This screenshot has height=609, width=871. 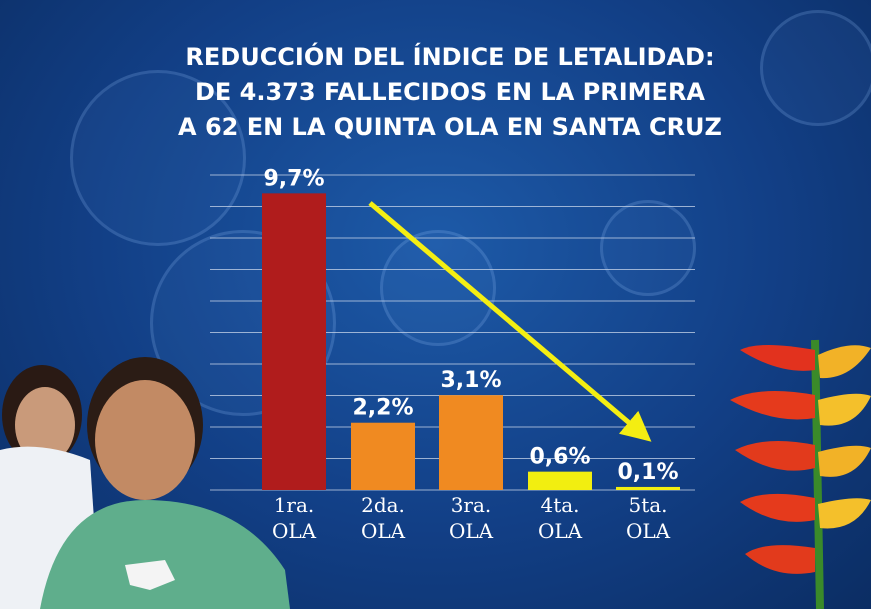 What do you see at coordinates (471, 505) in the screenshot?
I see `category-label-3: 3ra.` at bounding box center [471, 505].